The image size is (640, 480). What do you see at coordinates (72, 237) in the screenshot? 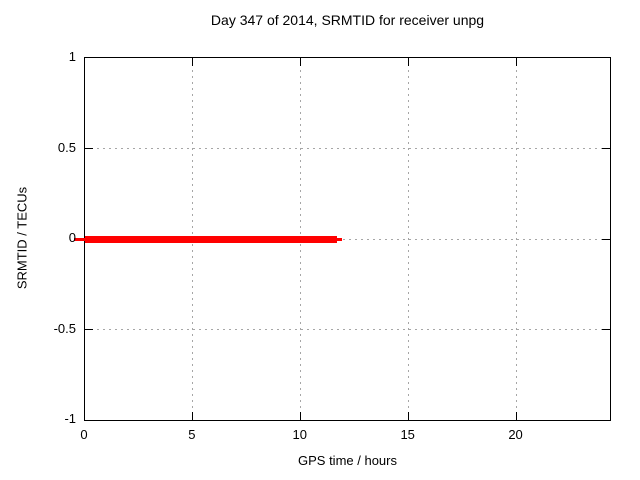
I see `y-tick-label: 0` at bounding box center [72, 237].